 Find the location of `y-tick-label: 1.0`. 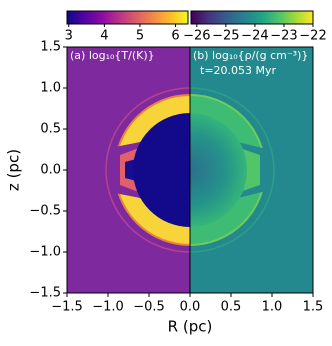

y-tick-label: 1.0 is located at coordinates (50, 88).